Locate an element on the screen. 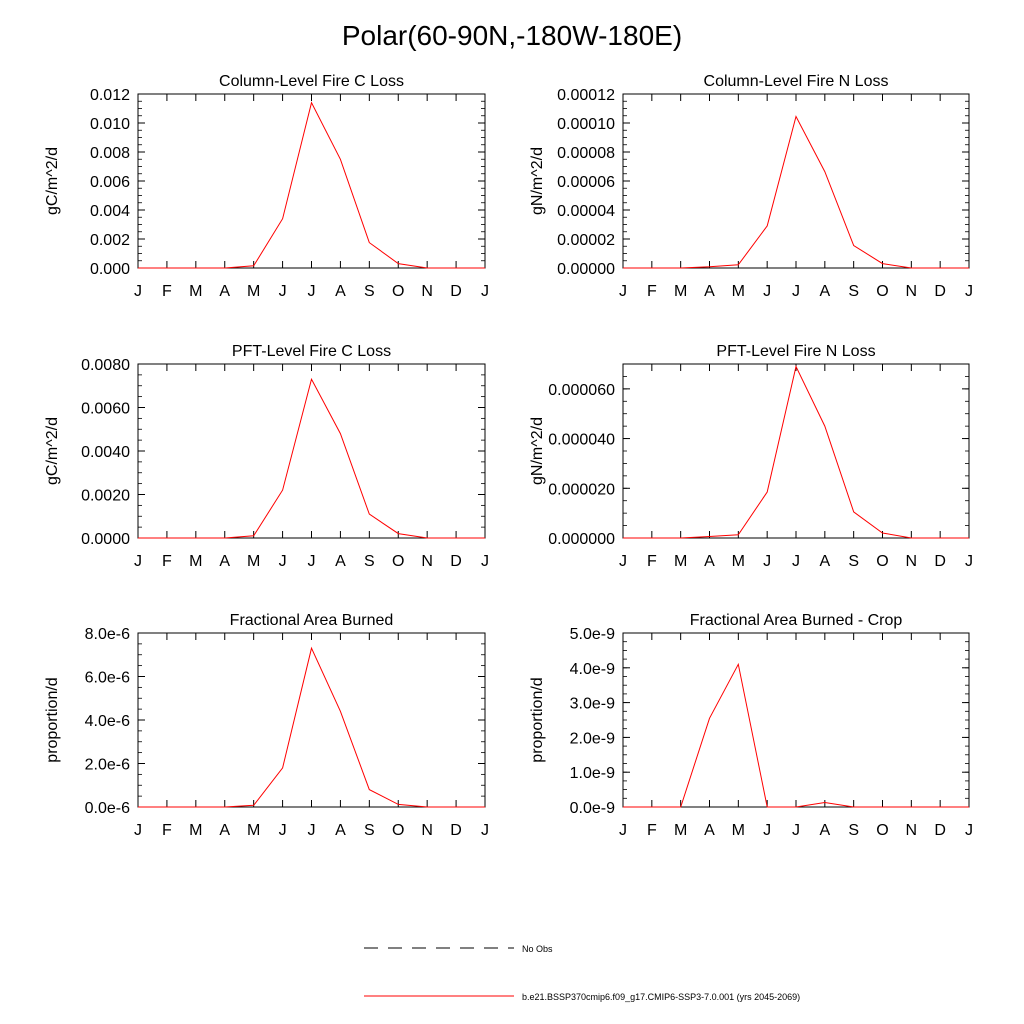 The height and width of the screenshot is (1024, 1024). y-tick-label: 1.0e-9 is located at coordinates (592, 773).